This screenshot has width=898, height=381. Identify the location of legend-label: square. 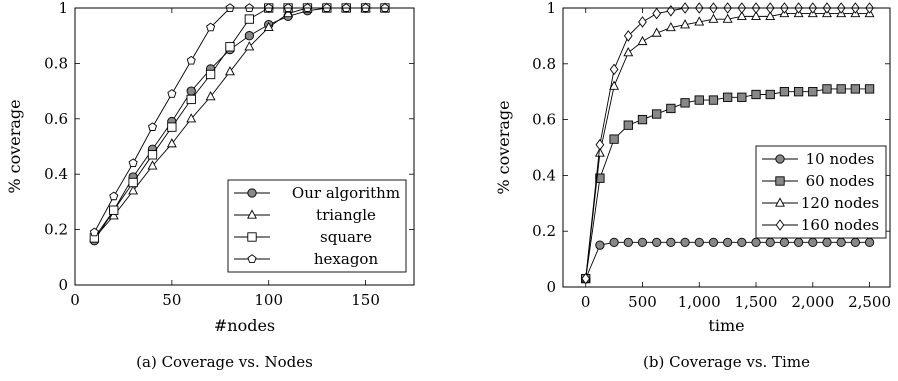
(346, 237).